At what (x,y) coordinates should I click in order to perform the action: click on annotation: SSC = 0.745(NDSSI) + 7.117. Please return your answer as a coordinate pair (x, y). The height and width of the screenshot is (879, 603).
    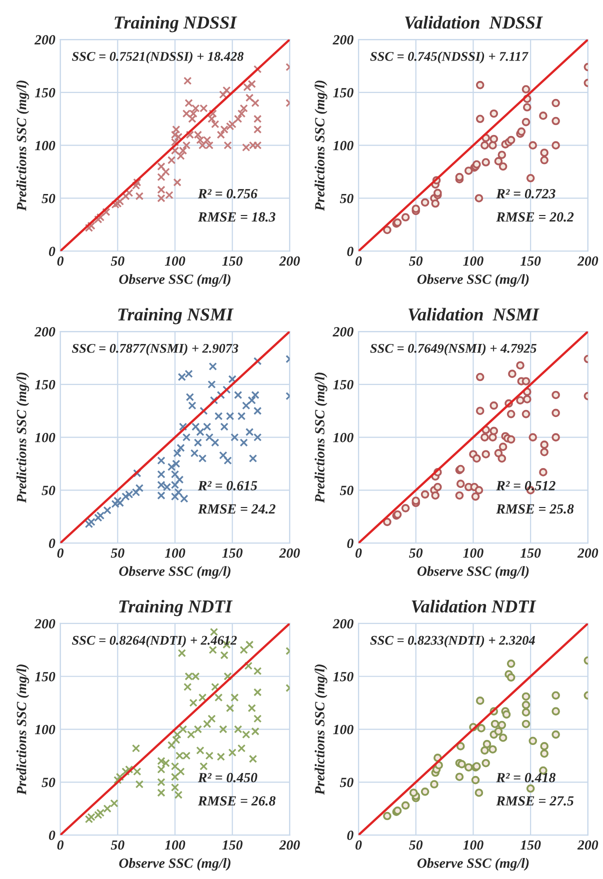
    Looking at the image, I should click on (449, 58).